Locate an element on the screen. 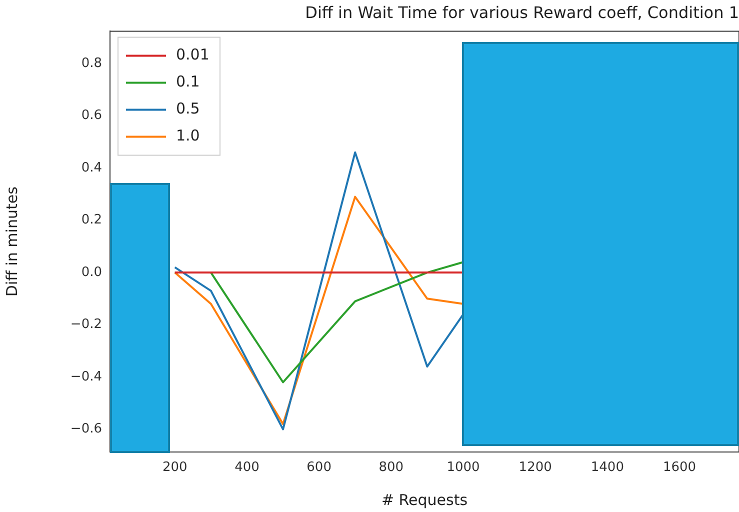 Image resolution: width=739 pixels, height=512 pixels. x-tick-label: 1000 is located at coordinates (463, 468).